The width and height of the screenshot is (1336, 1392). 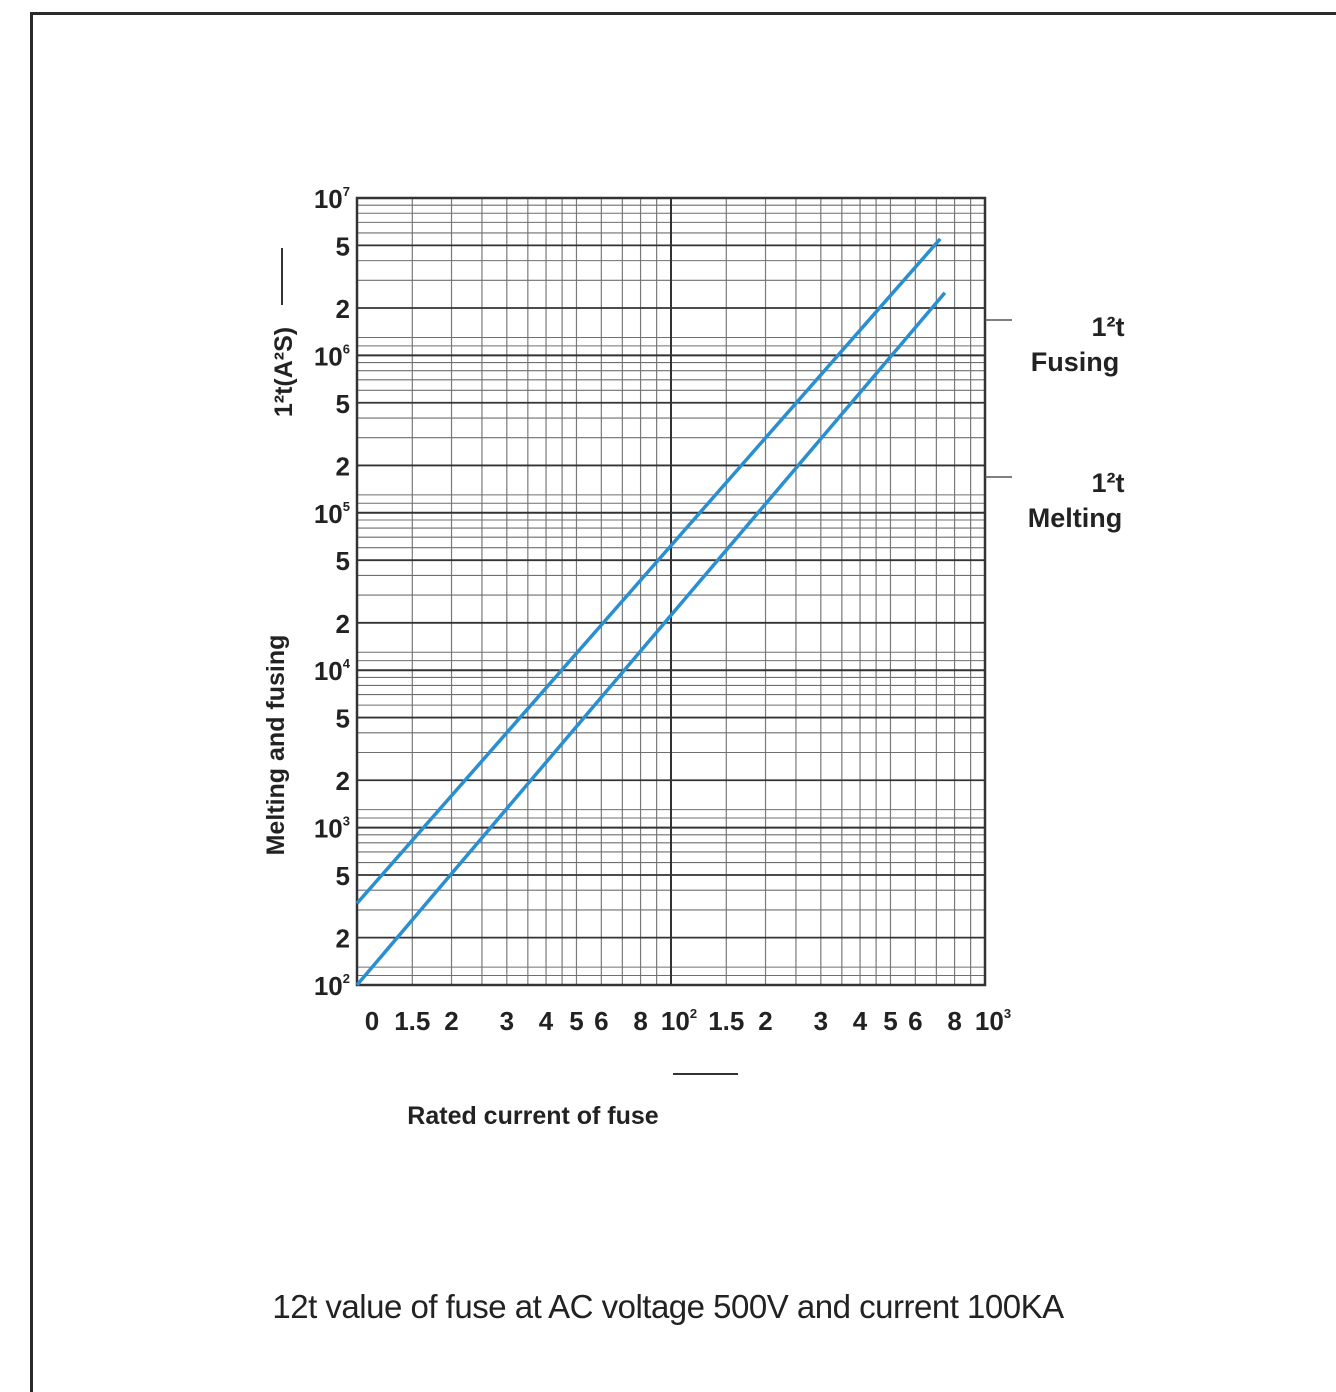 I want to click on y-tick-label: 10⁷, so click(x=332, y=199).